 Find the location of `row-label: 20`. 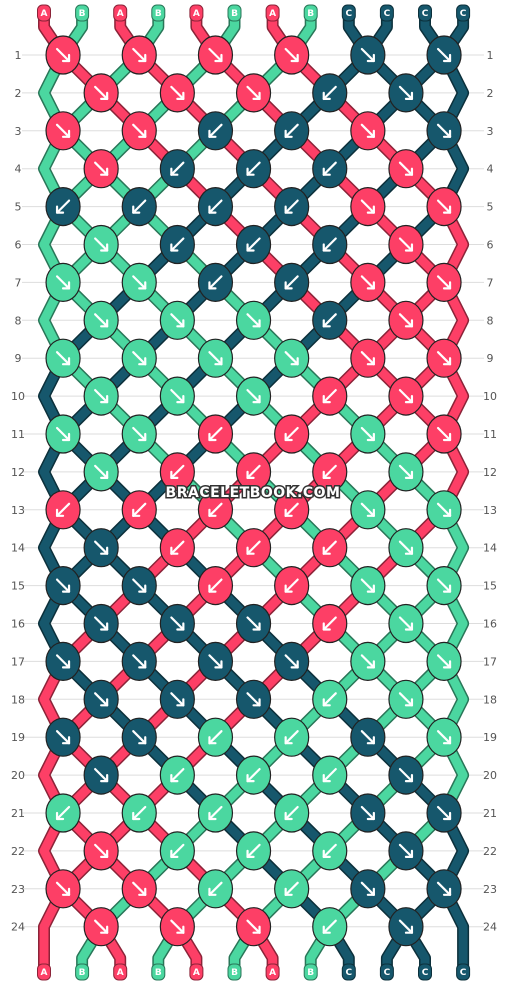

row-label: 20 is located at coordinates (490, 775).